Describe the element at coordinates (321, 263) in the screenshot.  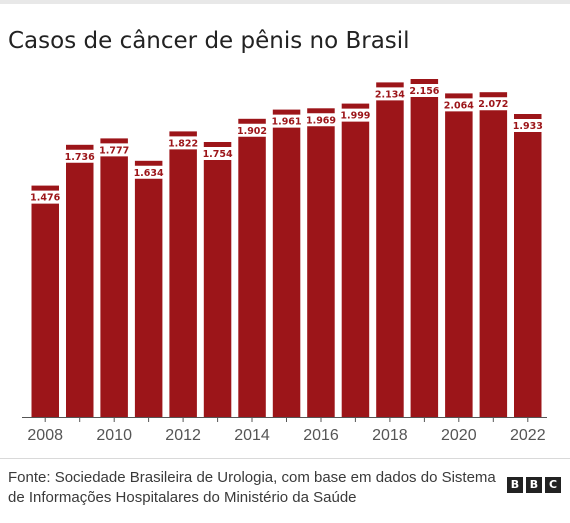
I see `bar-2016` at that location.